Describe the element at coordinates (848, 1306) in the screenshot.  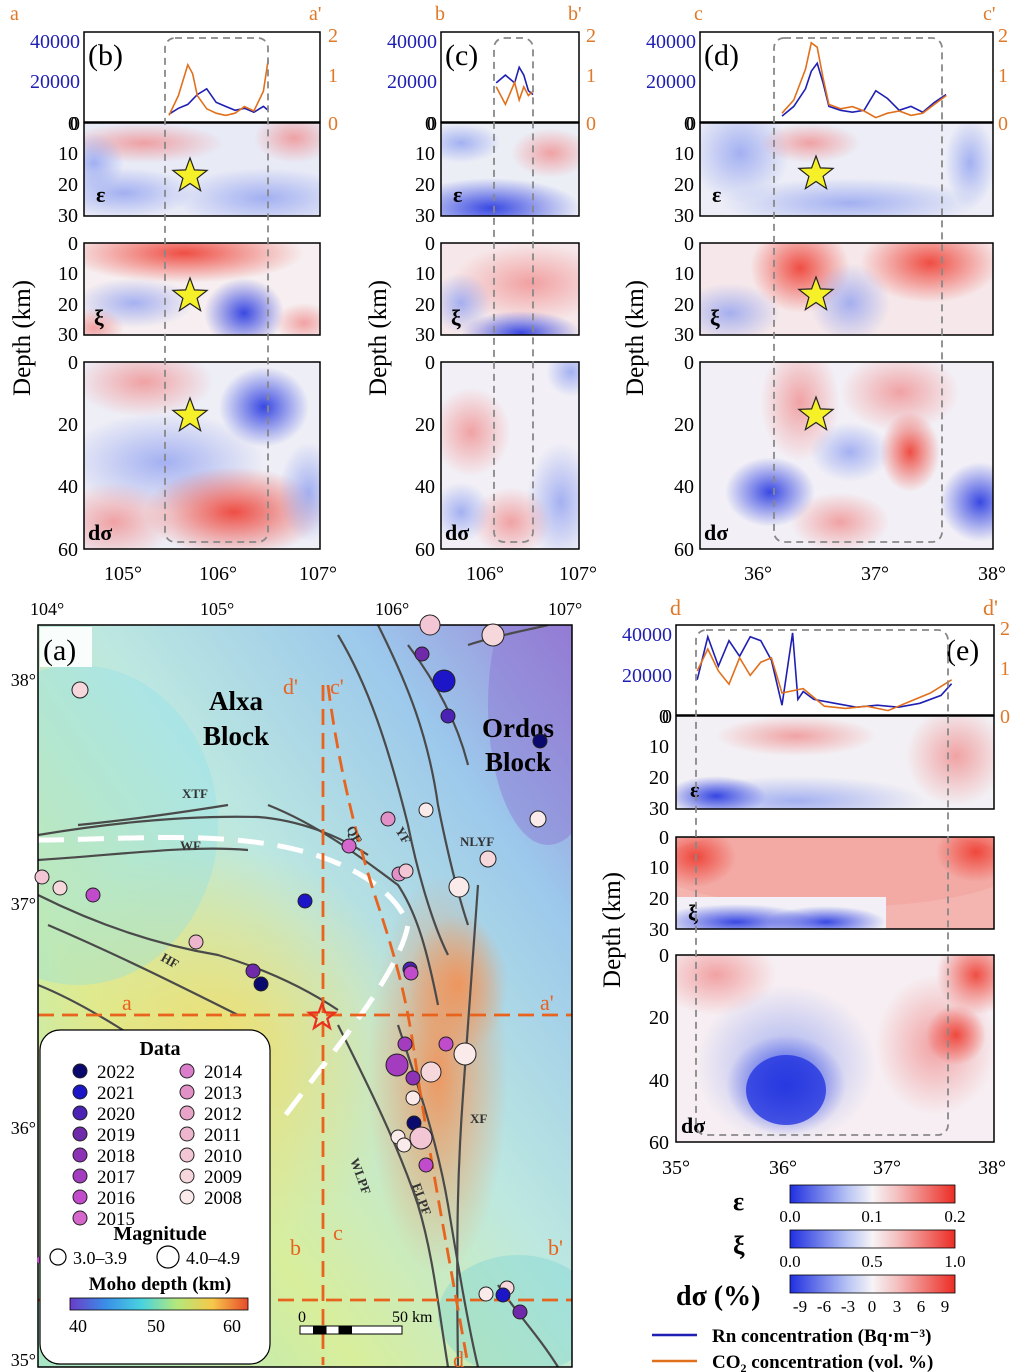
I see `colorbar-tick: -3` at that location.